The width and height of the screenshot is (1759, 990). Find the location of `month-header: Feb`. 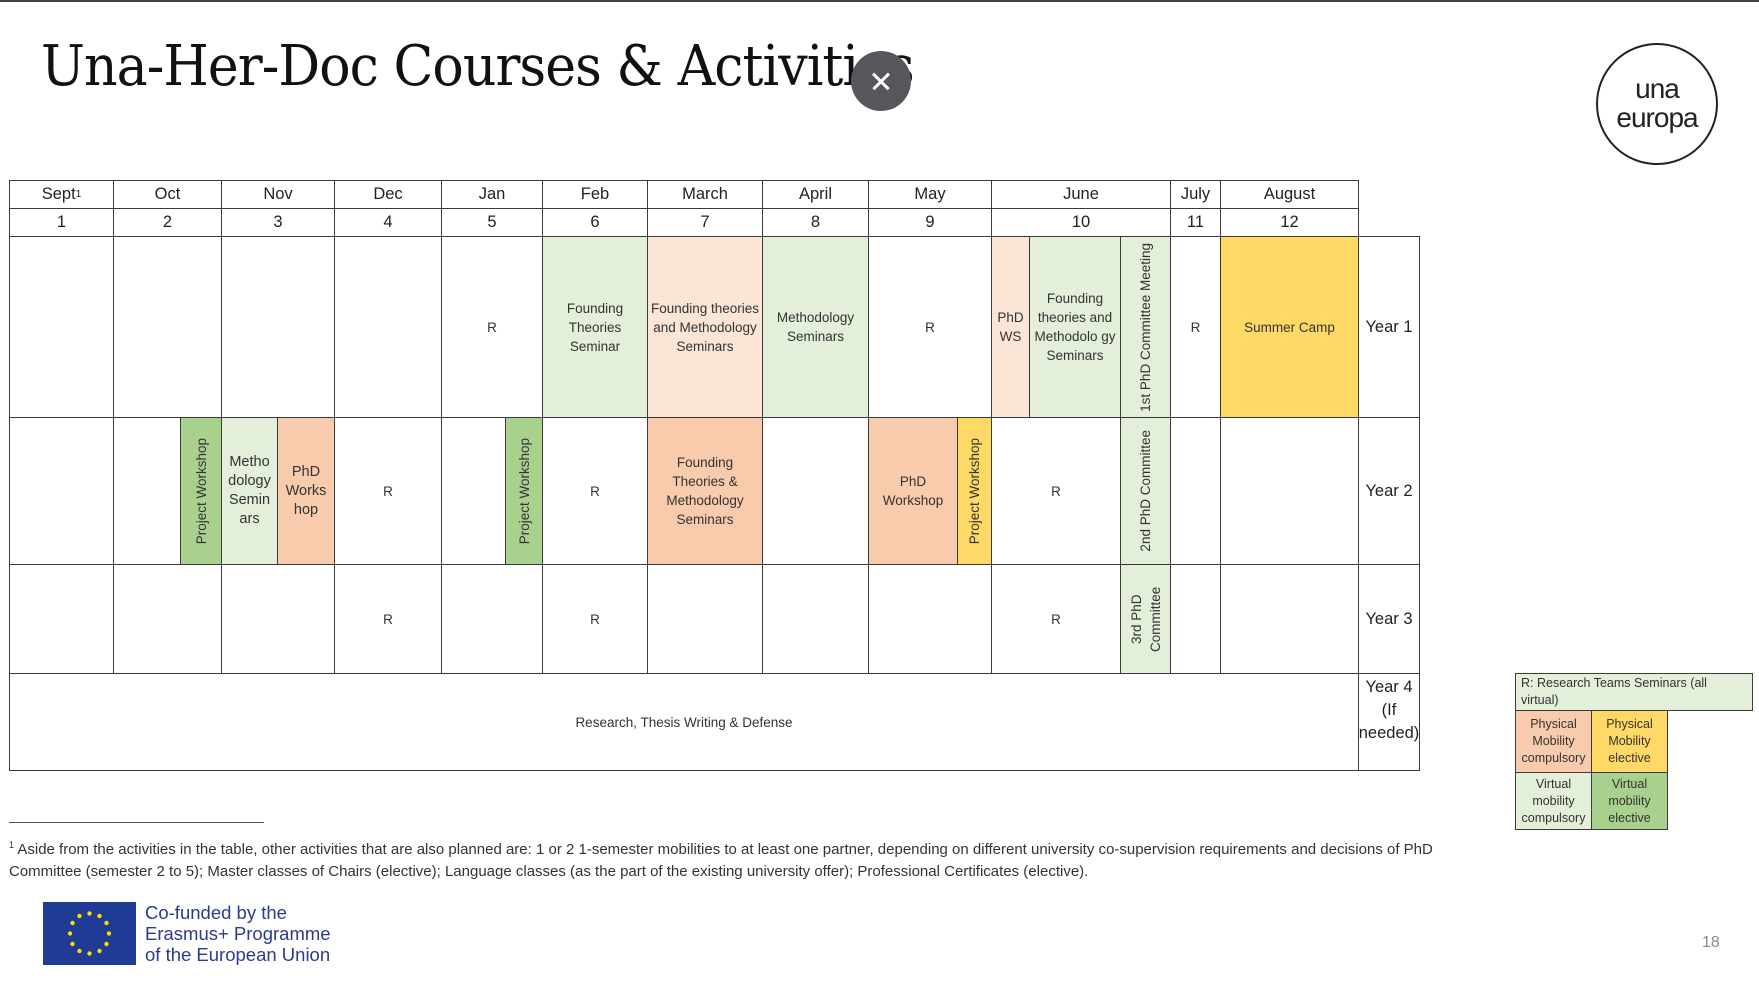

month-header: Feb is located at coordinates (595, 194).